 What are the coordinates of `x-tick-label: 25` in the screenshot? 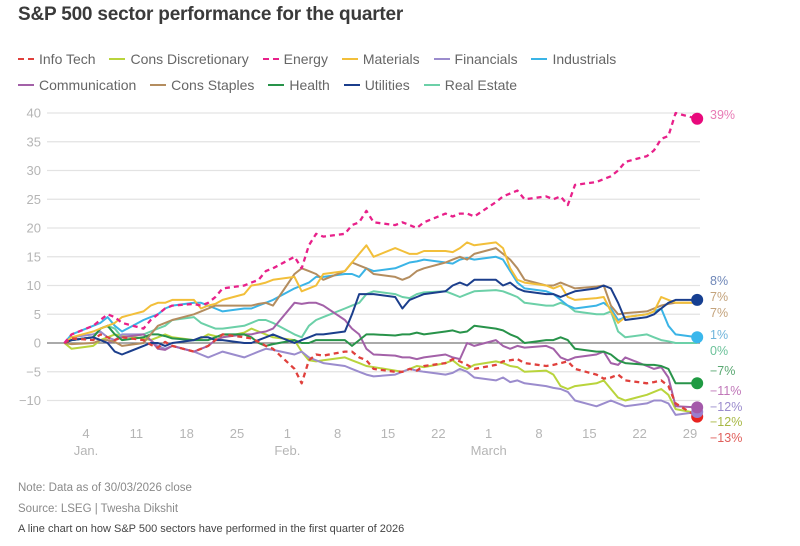 It's located at (237, 433).